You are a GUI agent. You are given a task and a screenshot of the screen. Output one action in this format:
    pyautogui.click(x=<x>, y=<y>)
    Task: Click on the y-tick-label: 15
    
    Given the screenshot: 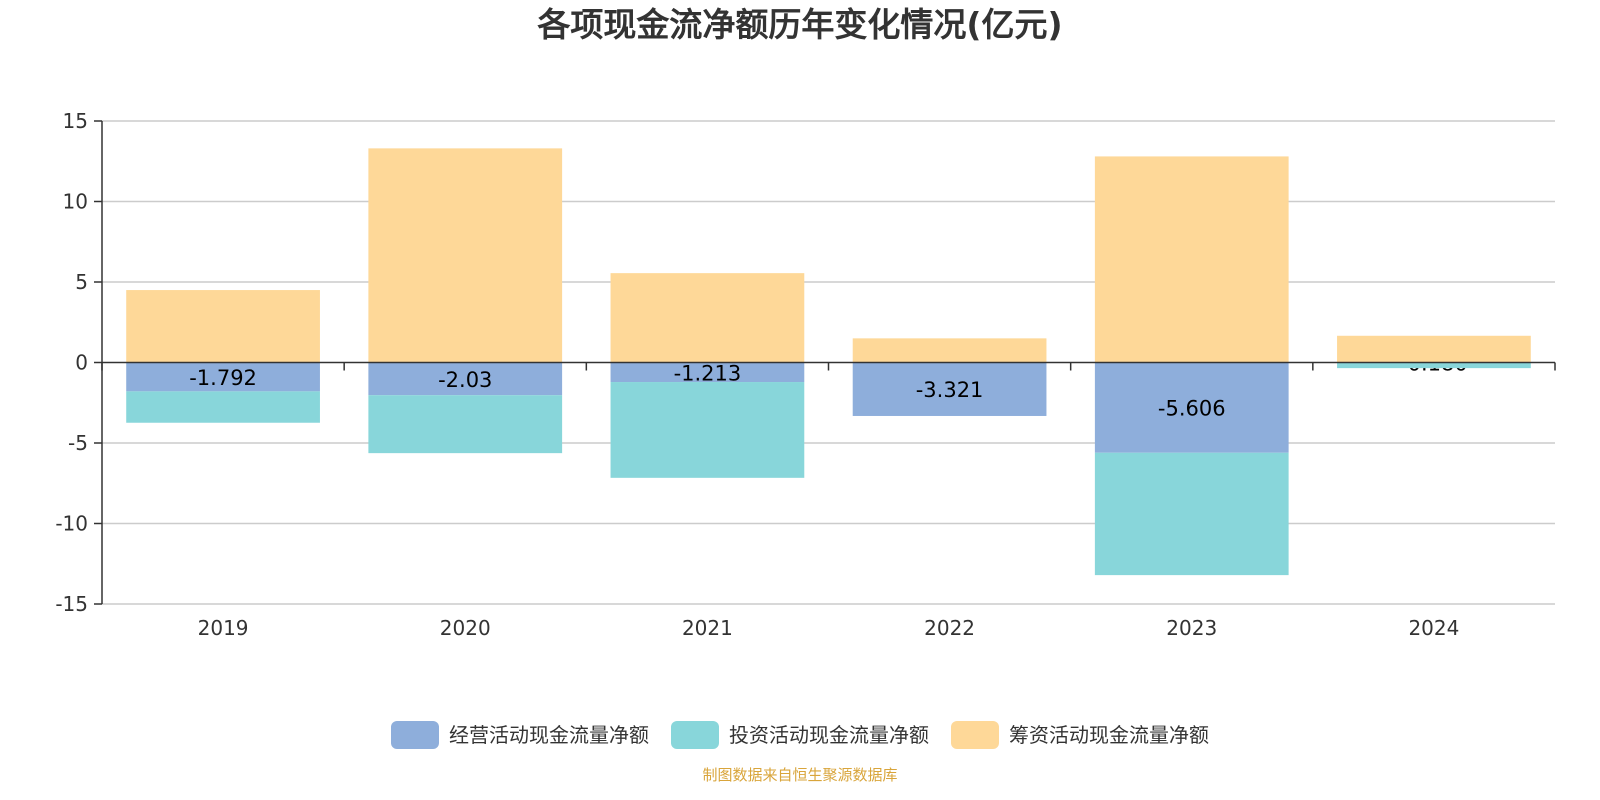 What is the action you would take?
    pyautogui.click(x=75, y=121)
    